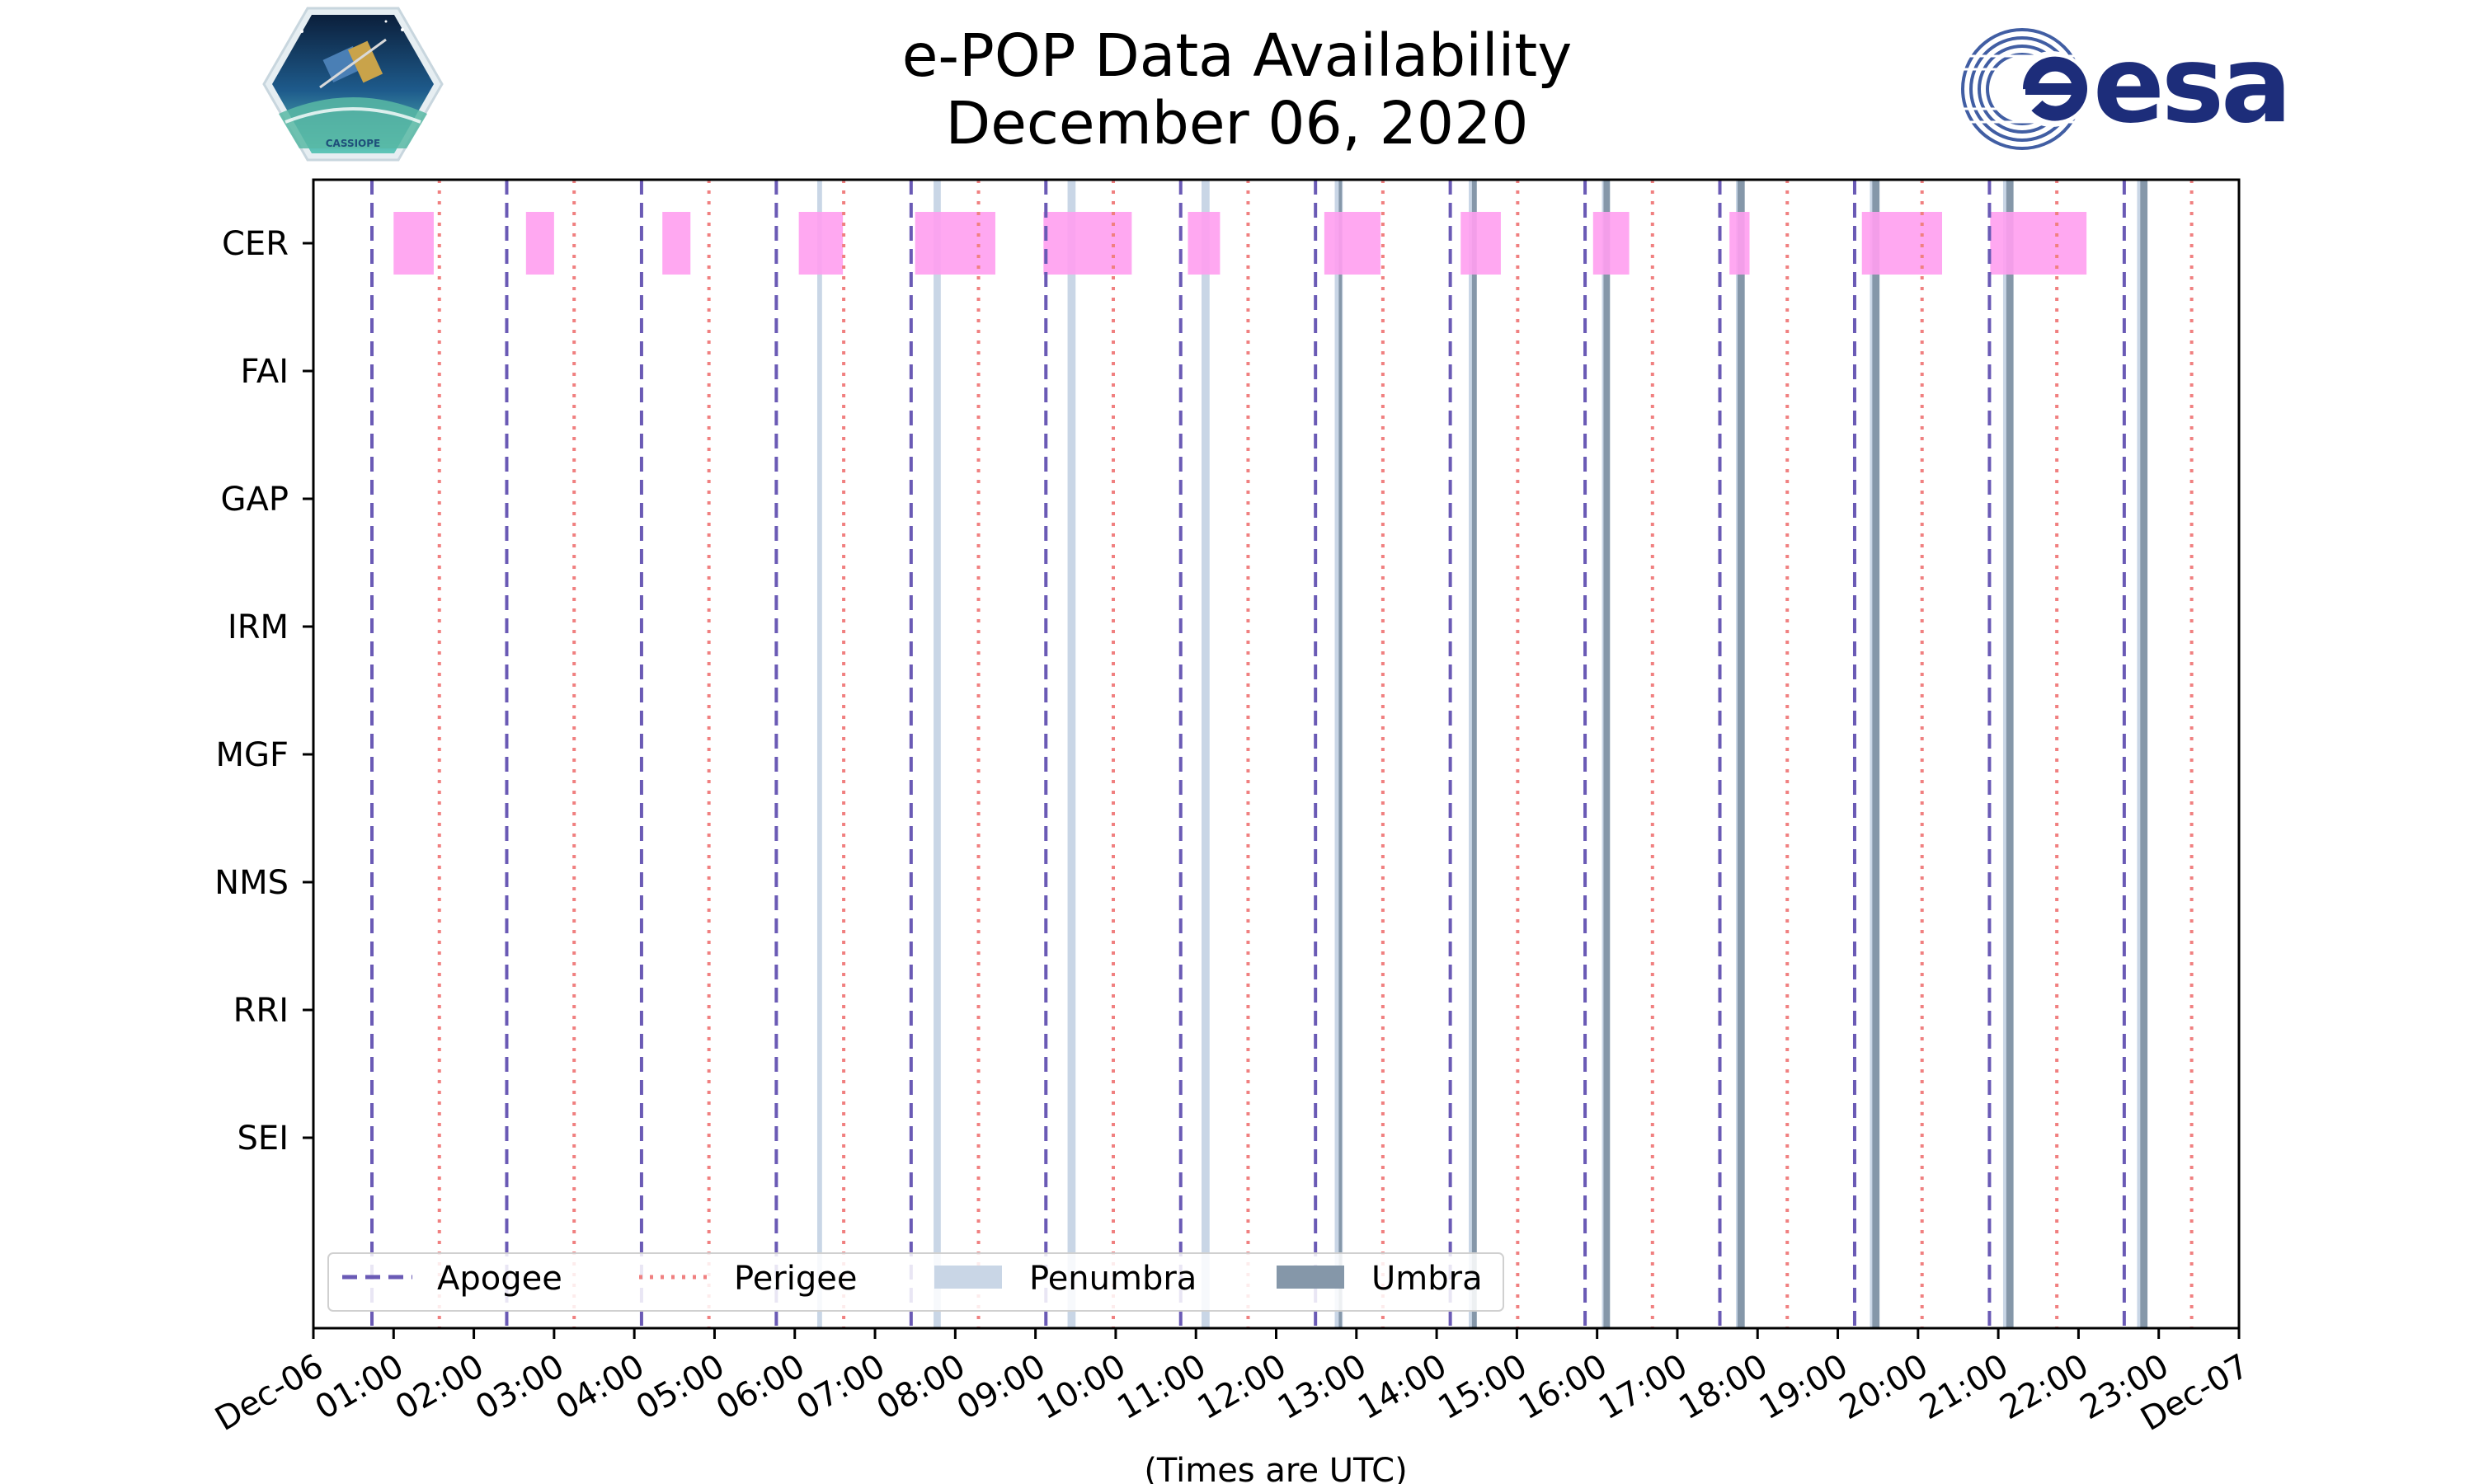 This screenshot has height=1484, width=2474. Describe the element at coordinates (265, 372) in the screenshot. I see `y-tick-label-fai: FAI` at that location.